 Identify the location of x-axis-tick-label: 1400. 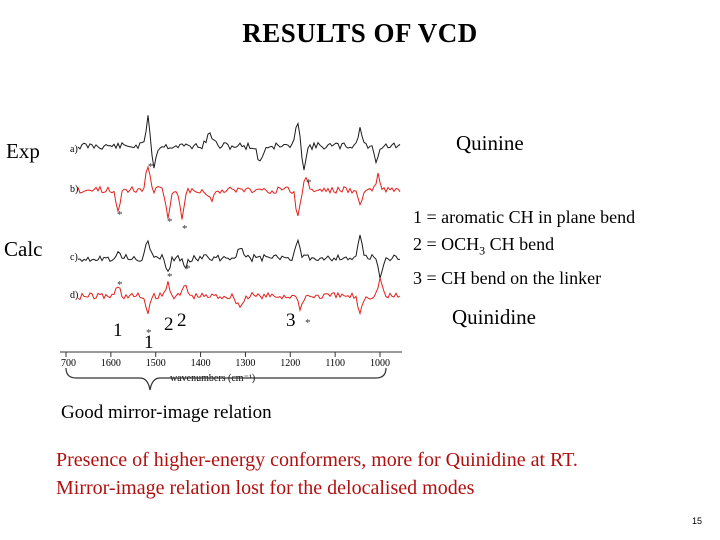
(201, 363).